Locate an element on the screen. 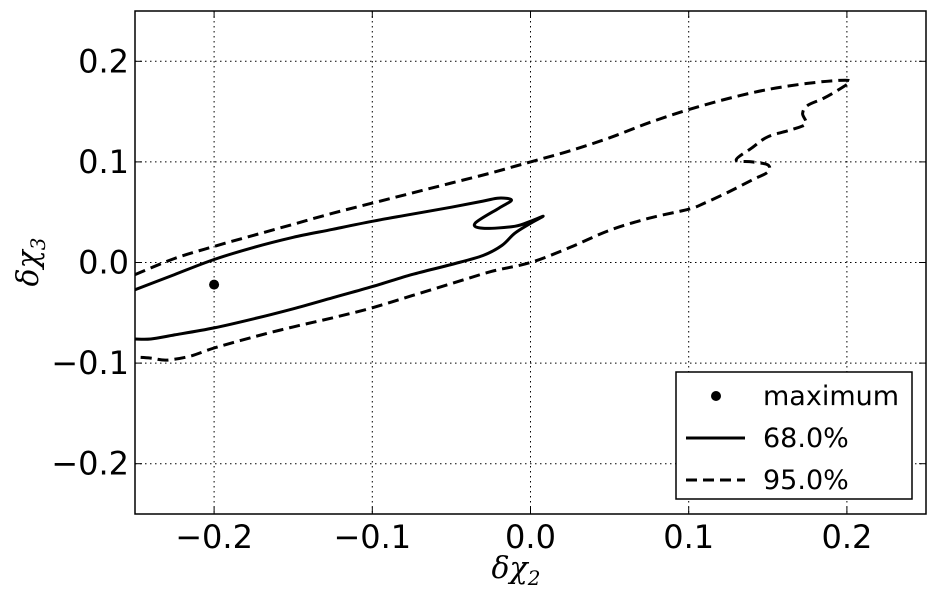 The width and height of the screenshot is (935, 598). legend-label: maximum is located at coordinates (831, 396).